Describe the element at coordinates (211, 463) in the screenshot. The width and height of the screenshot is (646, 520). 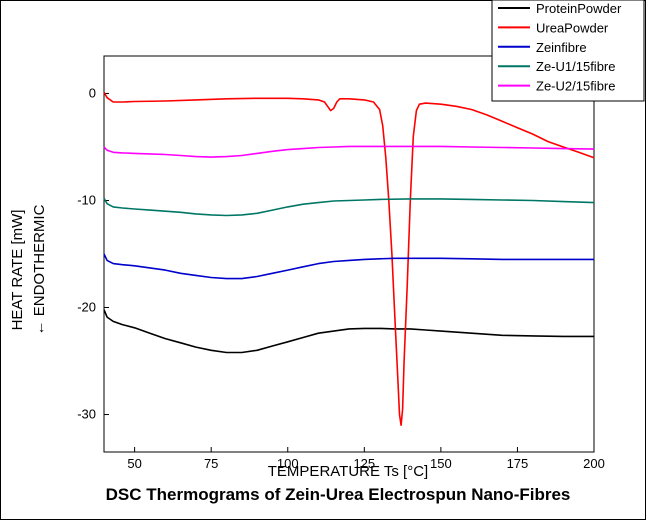
I see `x-tick-label: 75` at that location.